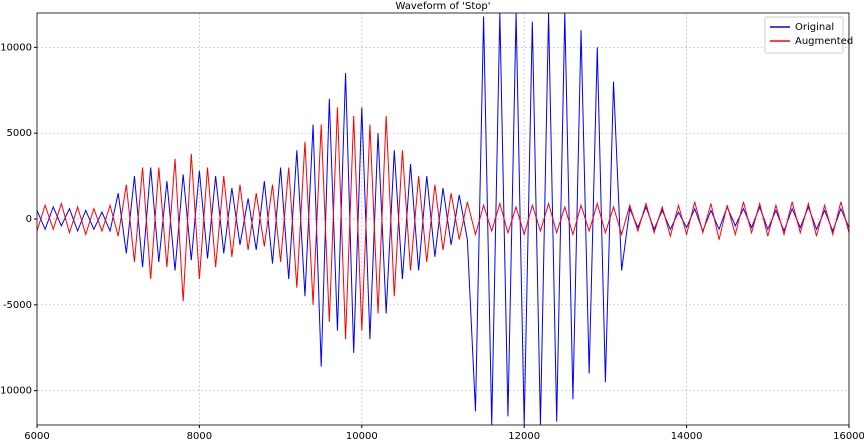 This screenshot has height=443, width=864. I want to click on x-tick-label: 6000, so click(36, 436).